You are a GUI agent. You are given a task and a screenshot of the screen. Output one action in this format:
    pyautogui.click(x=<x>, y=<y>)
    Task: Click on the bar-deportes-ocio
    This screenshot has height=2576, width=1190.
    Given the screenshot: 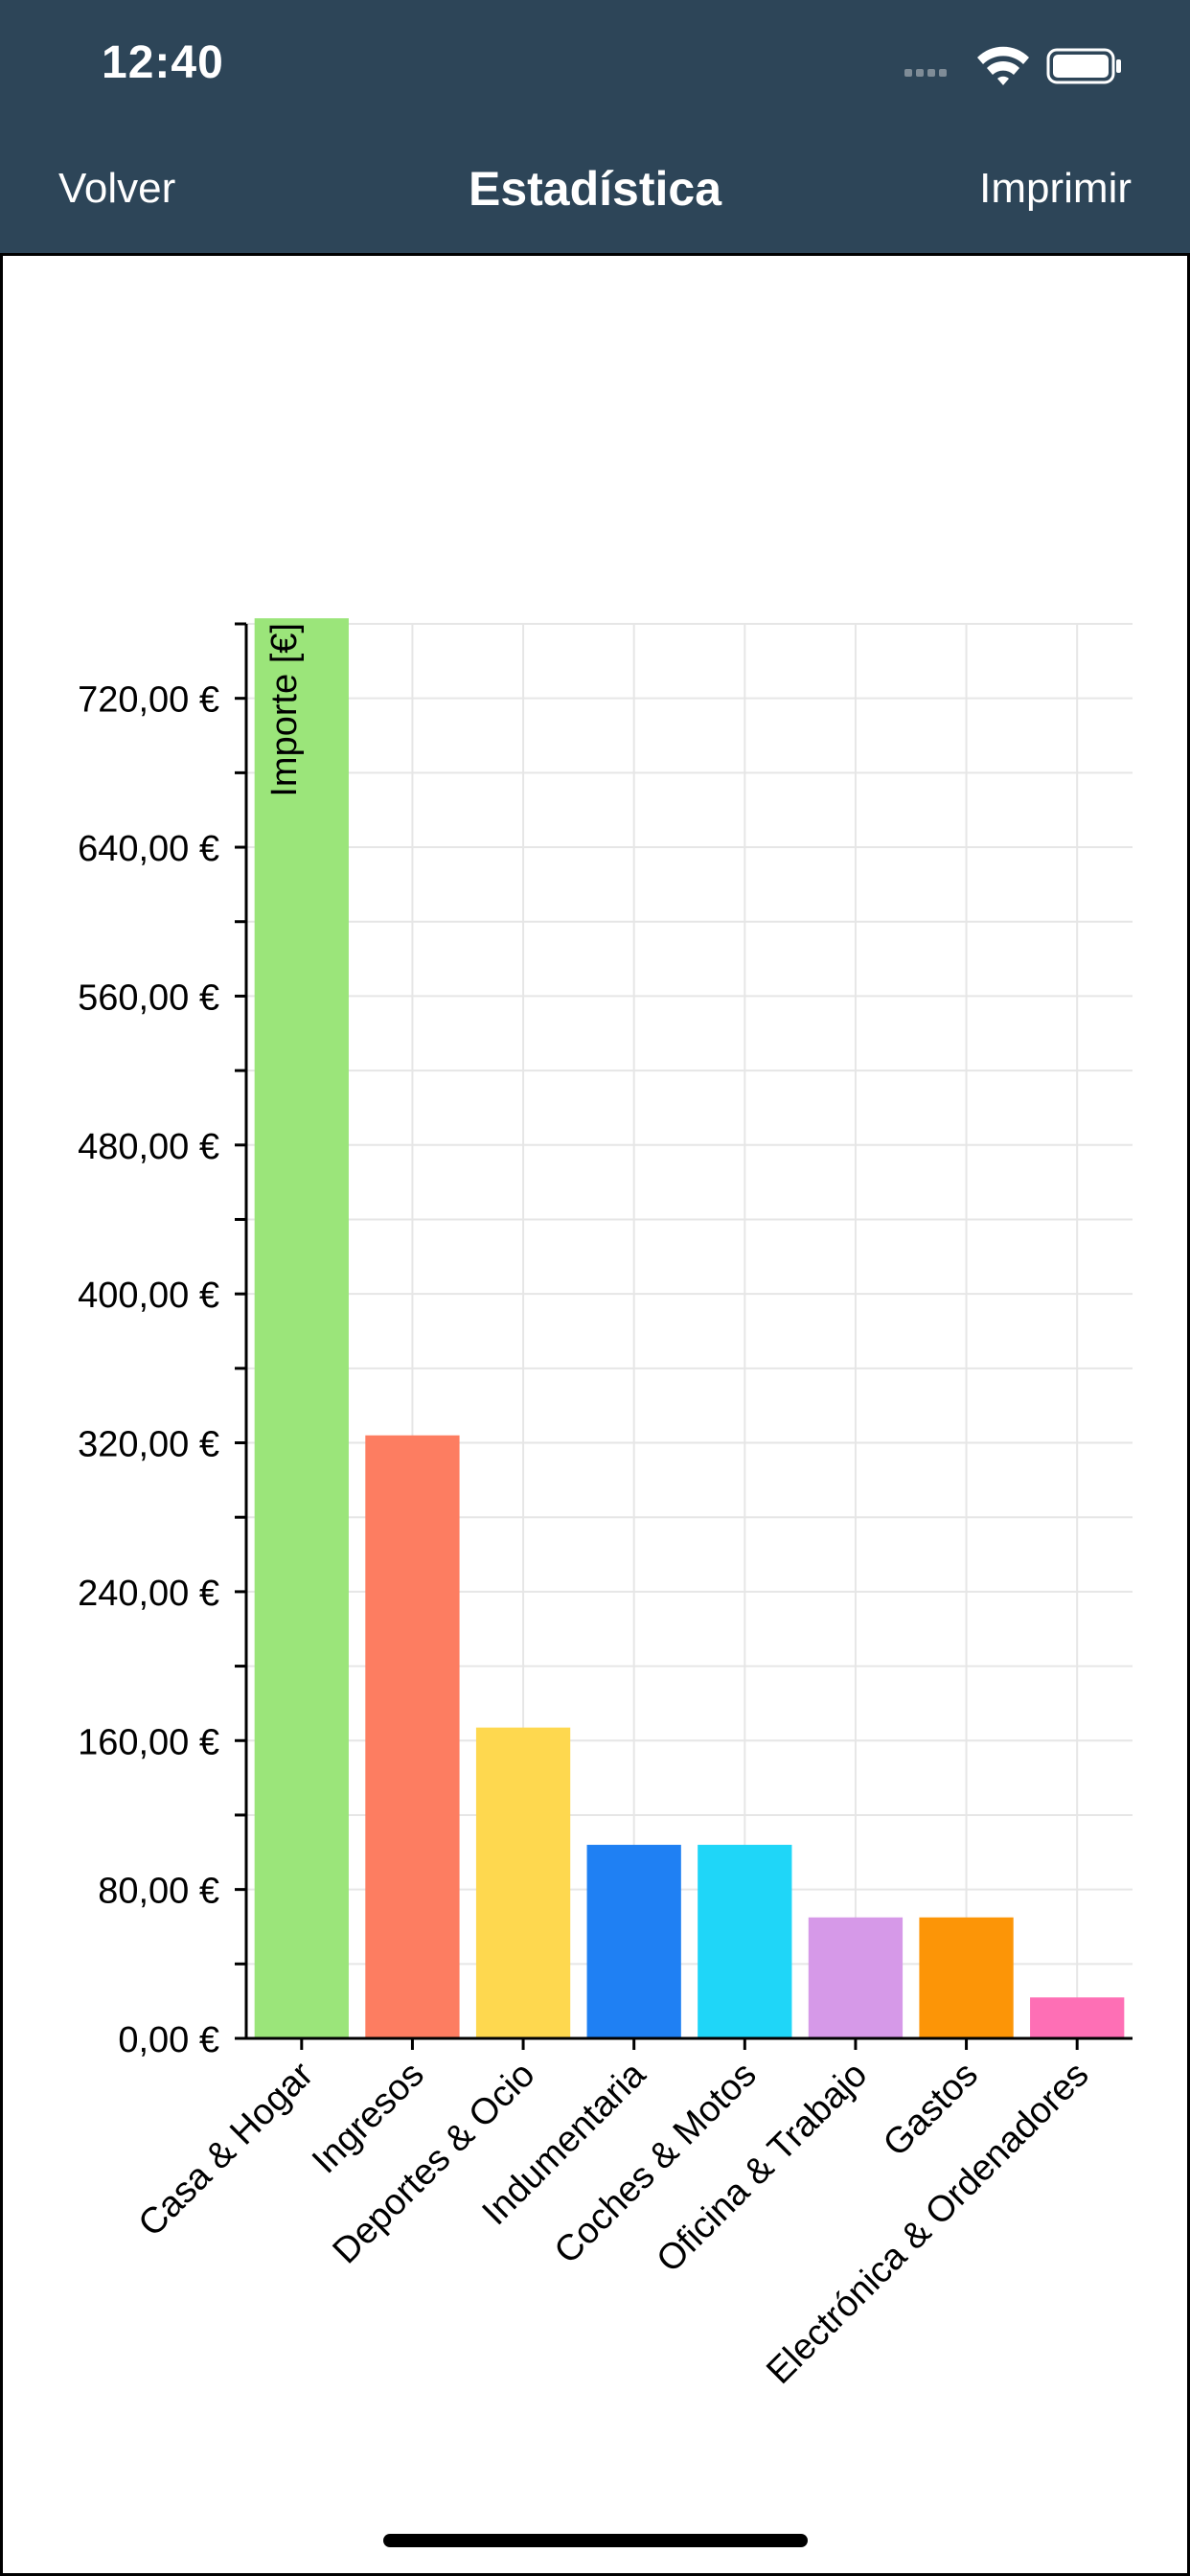 What is the action you would take?
    pyautogui.click(x=523, y=1882)
    